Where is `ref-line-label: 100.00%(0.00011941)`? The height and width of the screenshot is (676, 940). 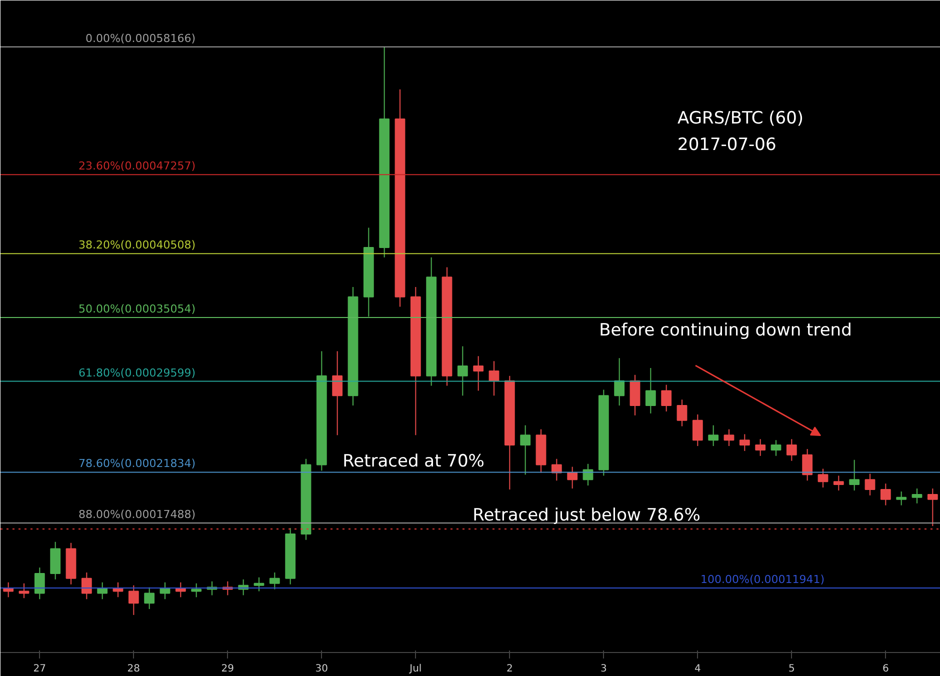
ref-line-label: 100.00%(0.00011941) is located at coordinates (762, 579).